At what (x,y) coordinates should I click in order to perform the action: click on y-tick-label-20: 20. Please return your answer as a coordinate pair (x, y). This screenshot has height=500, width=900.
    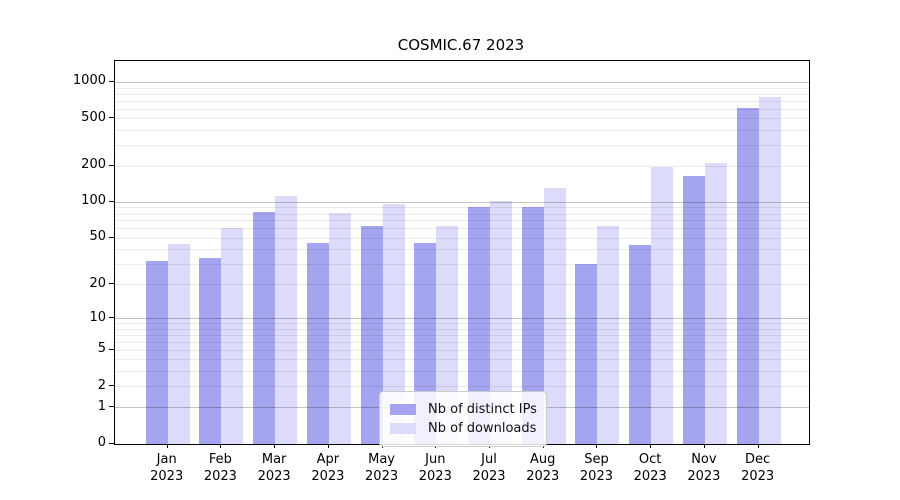
    Looking at the image, I should click on (97, 283).